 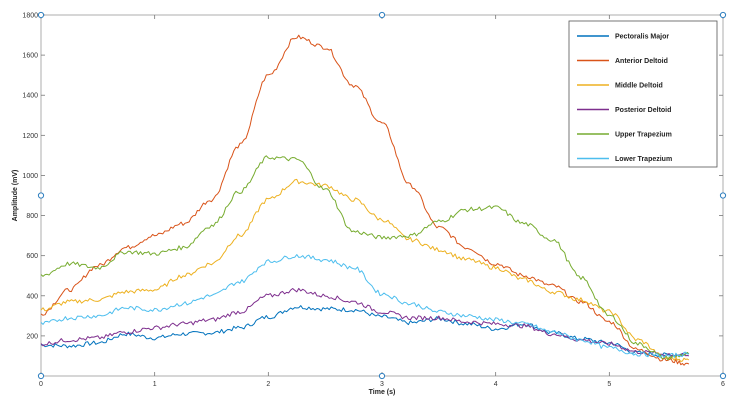 I want to click on x-tick-label: 6, so click(x=723, y=384).